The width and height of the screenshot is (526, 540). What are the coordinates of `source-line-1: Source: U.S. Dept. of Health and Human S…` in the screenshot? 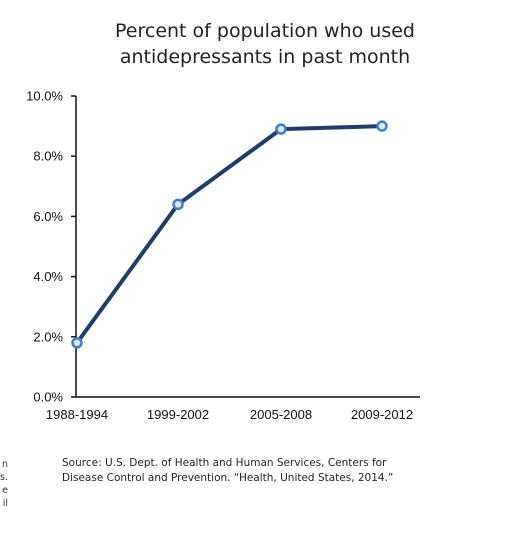 It's located at (224, 463).